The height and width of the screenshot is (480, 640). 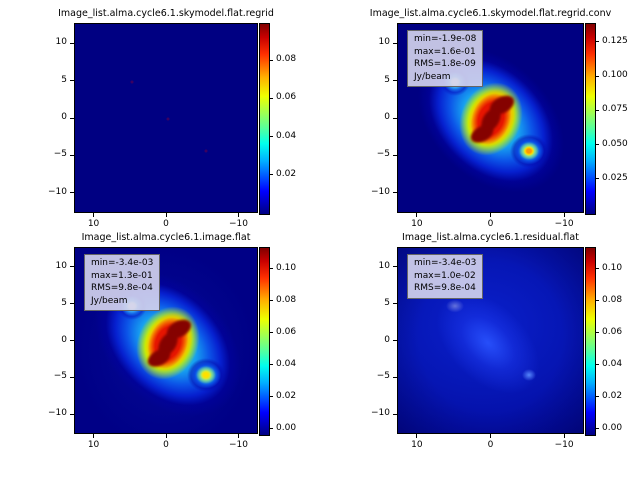 I want to click on stats-line: max=1.0e-02, so click(x=445, y=275).